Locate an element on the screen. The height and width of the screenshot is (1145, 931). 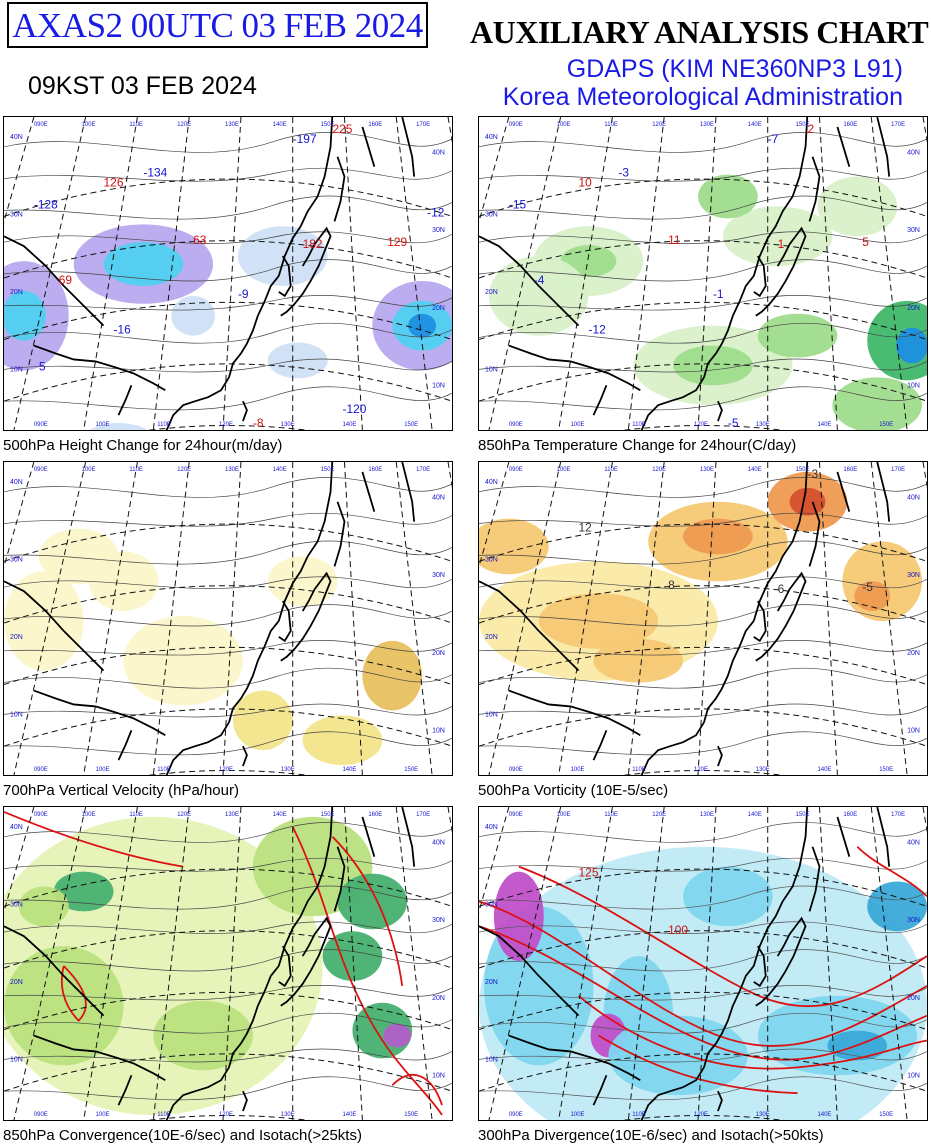
field-value-label: -12 is located at coordinates (436, 212).